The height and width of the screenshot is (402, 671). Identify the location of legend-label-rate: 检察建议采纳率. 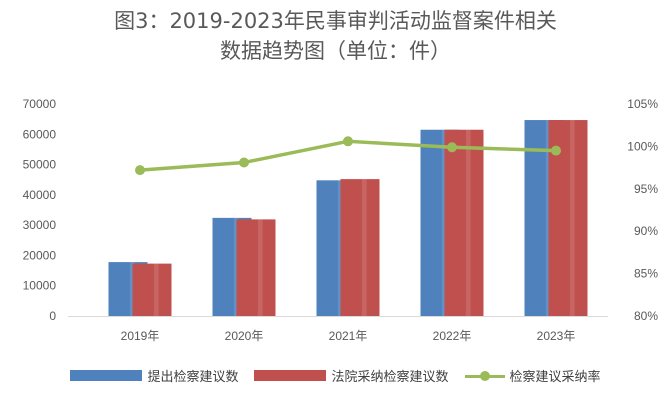
(555, 377).